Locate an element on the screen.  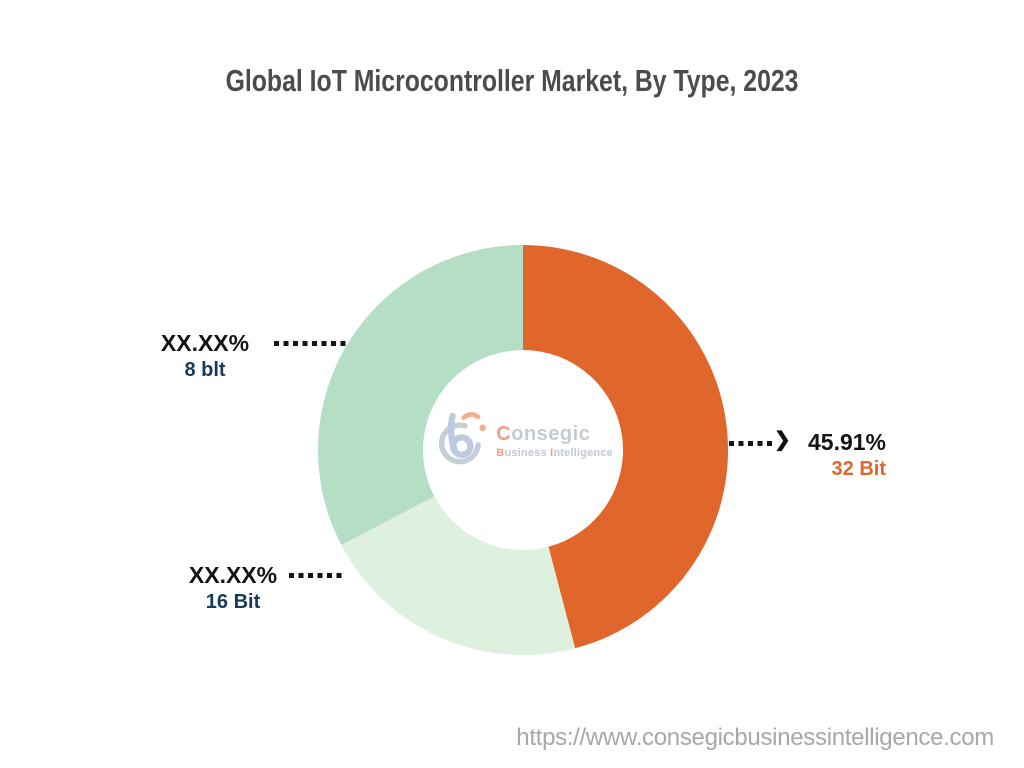
callout-32-bit: 45.91% 32 Bit is located at coordinates (834, 455).